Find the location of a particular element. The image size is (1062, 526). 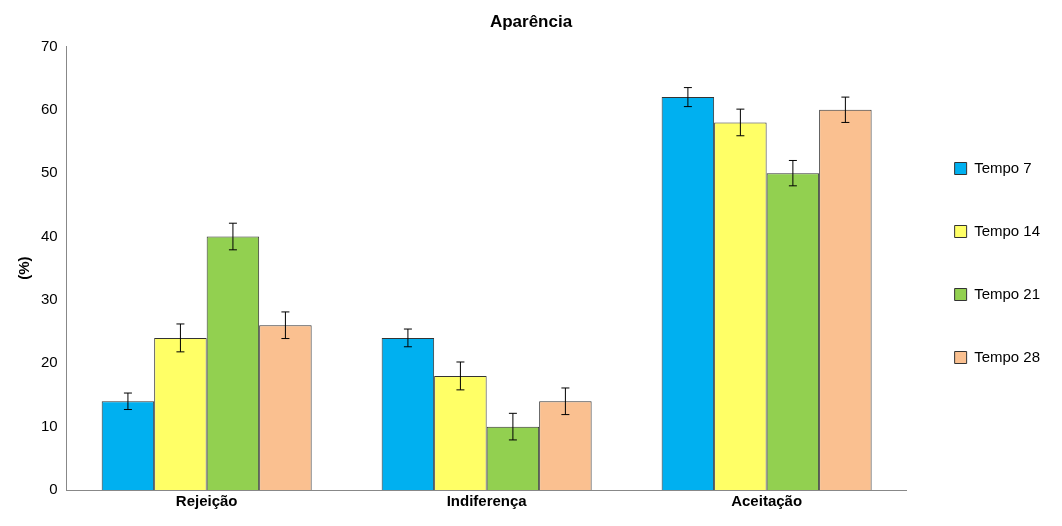

x-tick-label: Rejeição is located at coordinates (206, 501).